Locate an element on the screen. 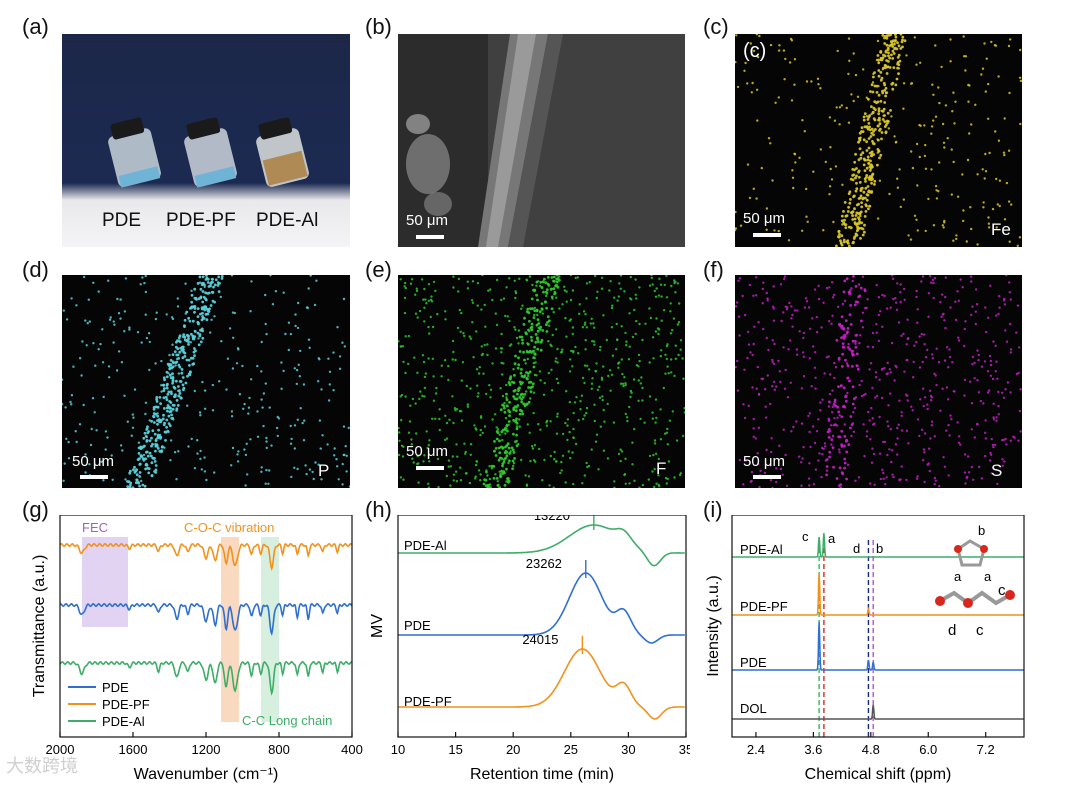 Image resolution: width=1080 pixels, height=785 pixels. gpc-peak-label: 23262 is located at coordinates (544, 563).